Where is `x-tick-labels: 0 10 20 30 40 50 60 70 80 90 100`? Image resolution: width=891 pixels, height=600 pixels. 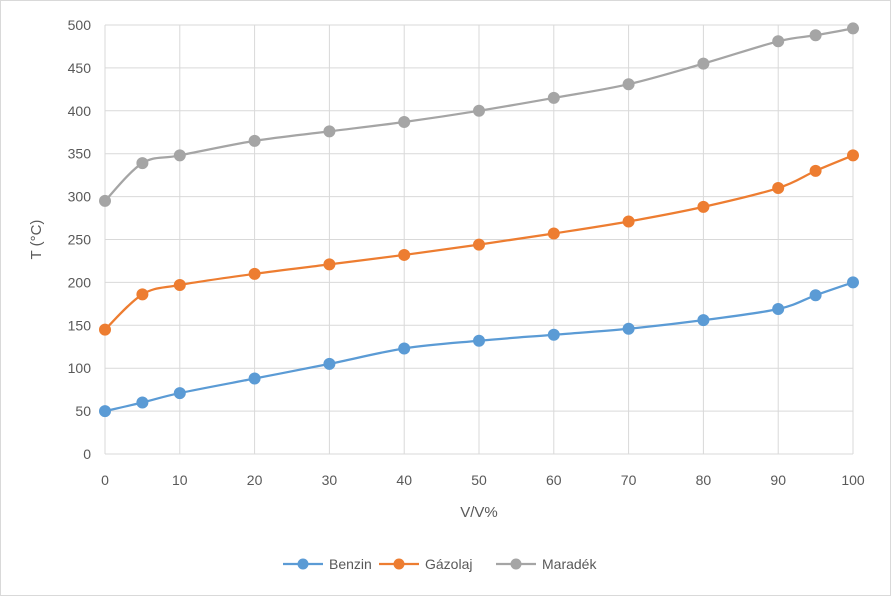 x-tick-labels: 0 10 20 30 40 50 60 70 80 90 100 is located at coordinates (483, 480).